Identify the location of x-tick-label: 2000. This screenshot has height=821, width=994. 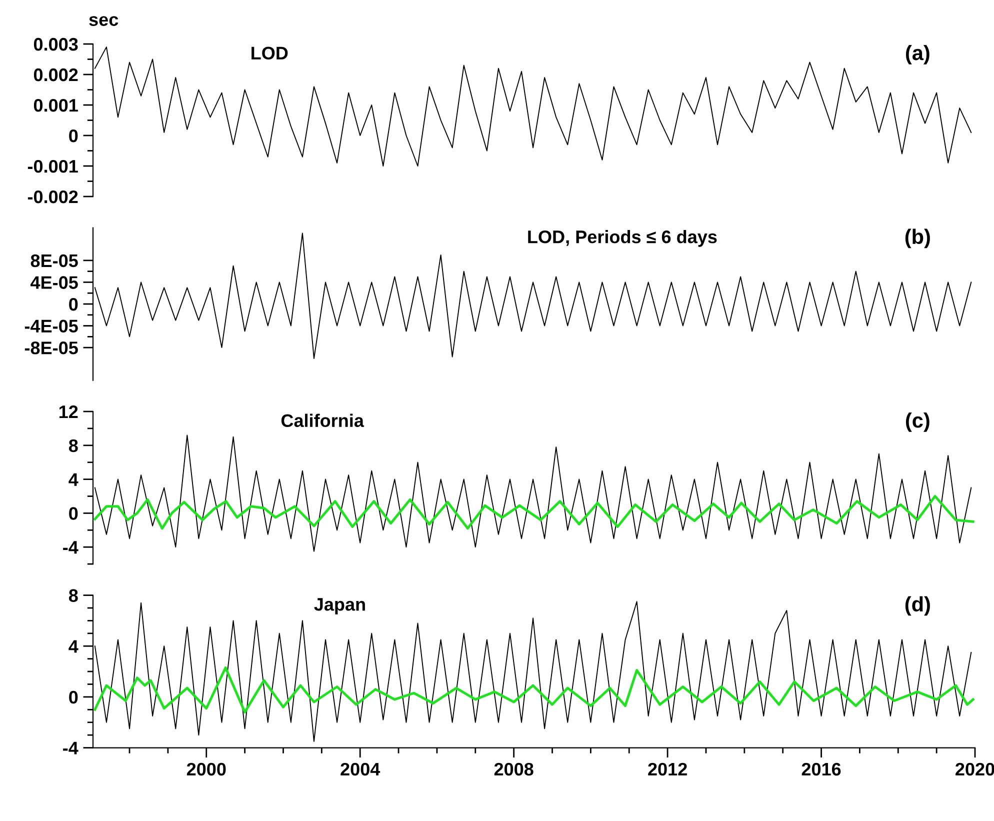
(206, 769).